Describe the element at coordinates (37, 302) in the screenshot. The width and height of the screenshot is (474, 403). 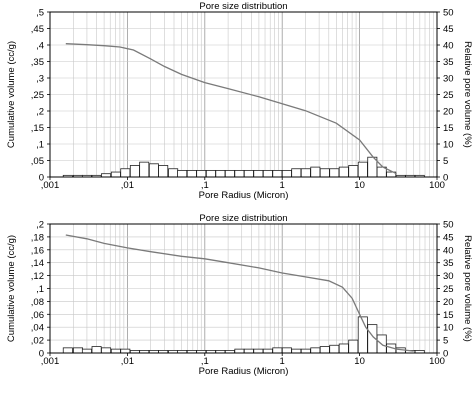
I see `y-tick-label: ,08` at that location.